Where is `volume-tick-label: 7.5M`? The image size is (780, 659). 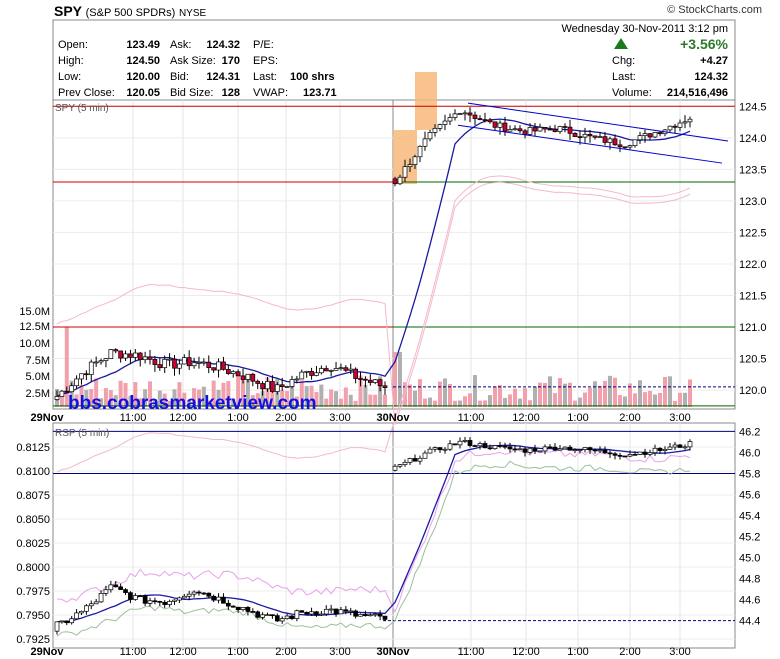 volume-tick-label: 7.5M is located at coordinates (38, 361).